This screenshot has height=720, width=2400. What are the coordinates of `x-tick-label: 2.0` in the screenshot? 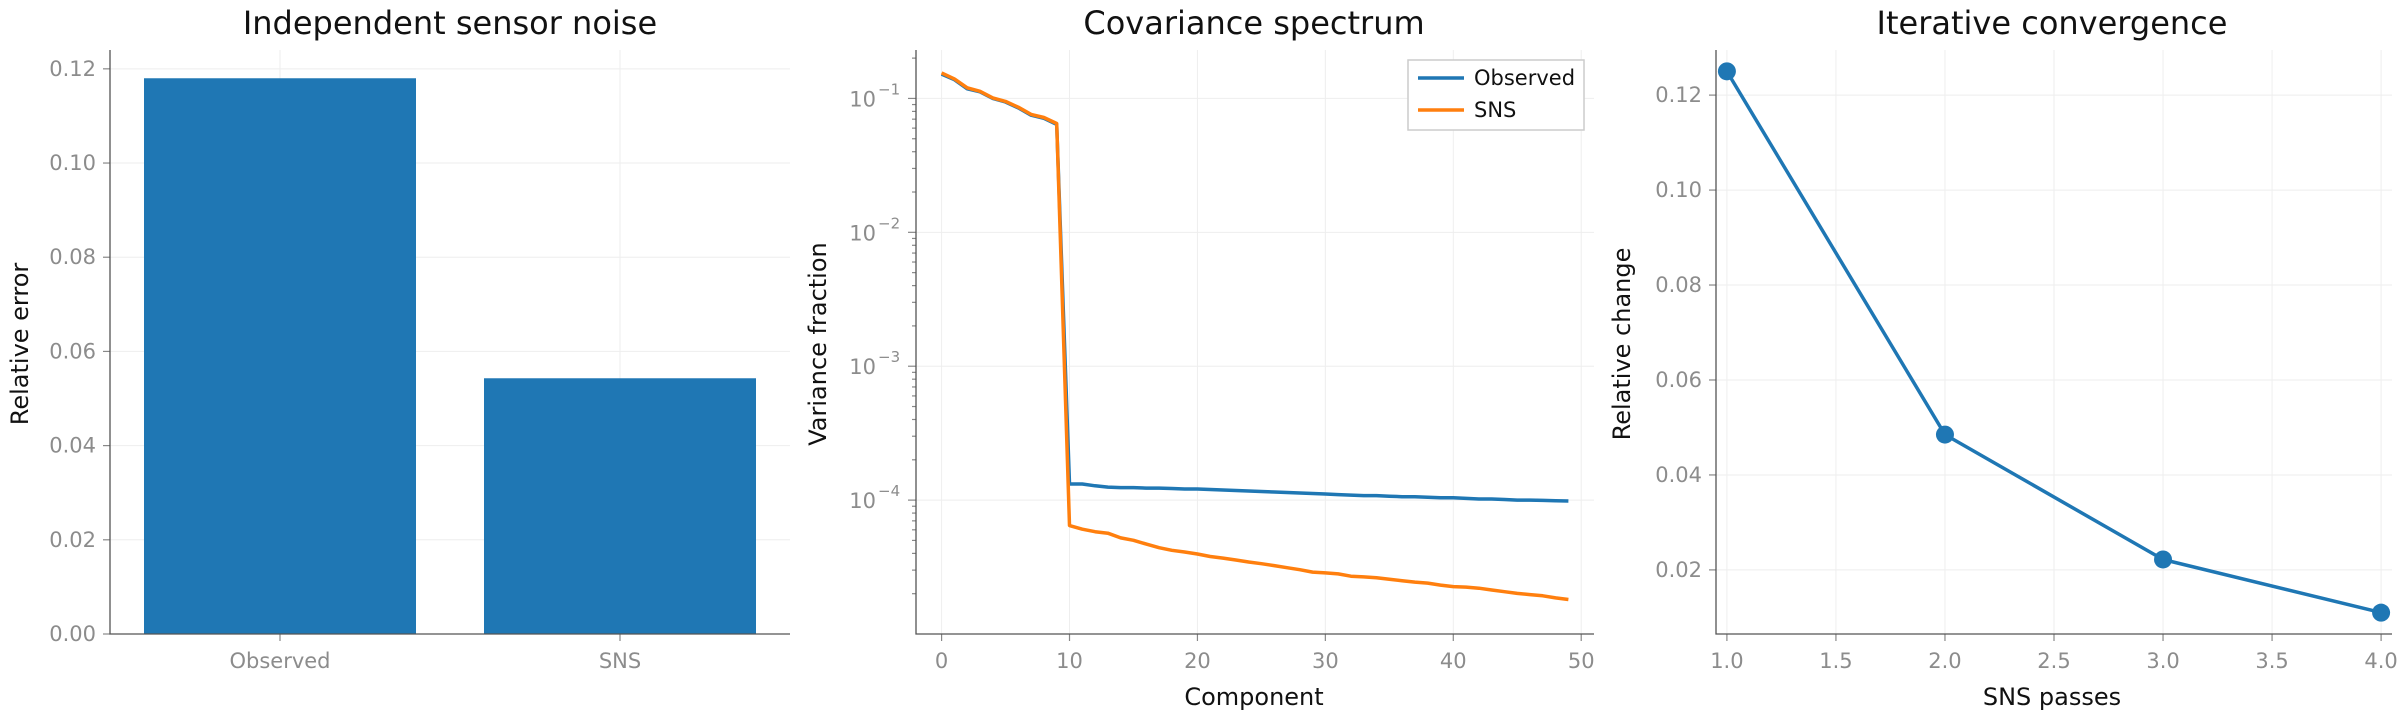 It's located at (1944, 661).